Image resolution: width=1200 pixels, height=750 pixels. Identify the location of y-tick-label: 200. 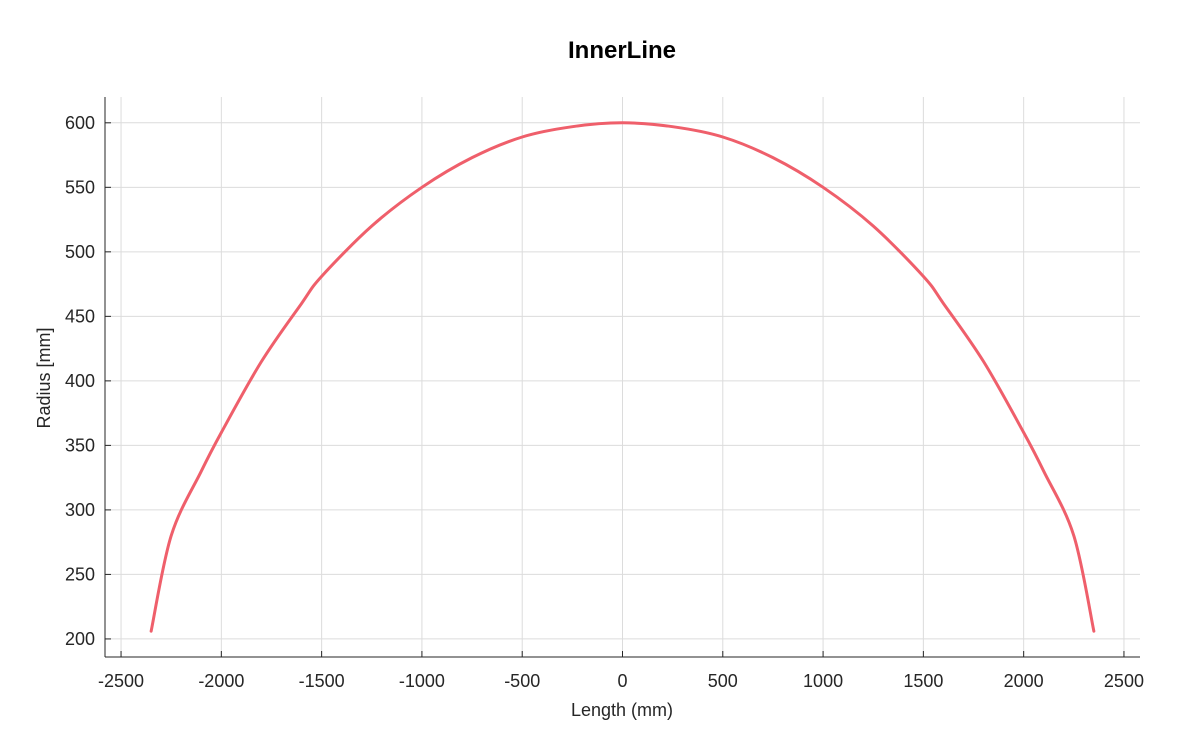
(80, 639).